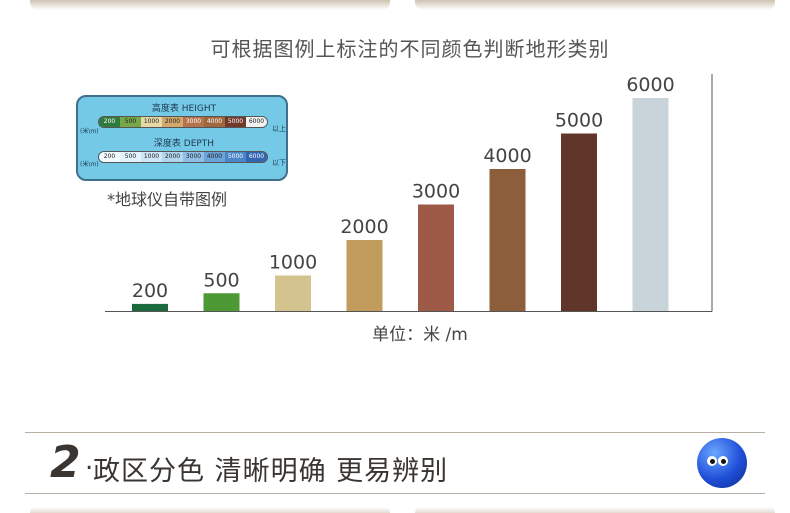 The width and height of the screenshot is (790, 513). I want to click on depth-below-note: 以下, so click(279, 163).